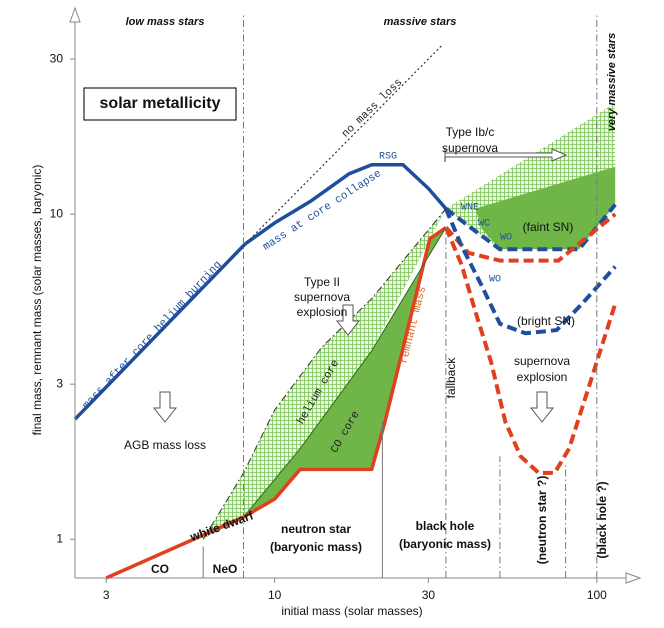  I want to click on x-tick-label: 3, so click(106, 595).